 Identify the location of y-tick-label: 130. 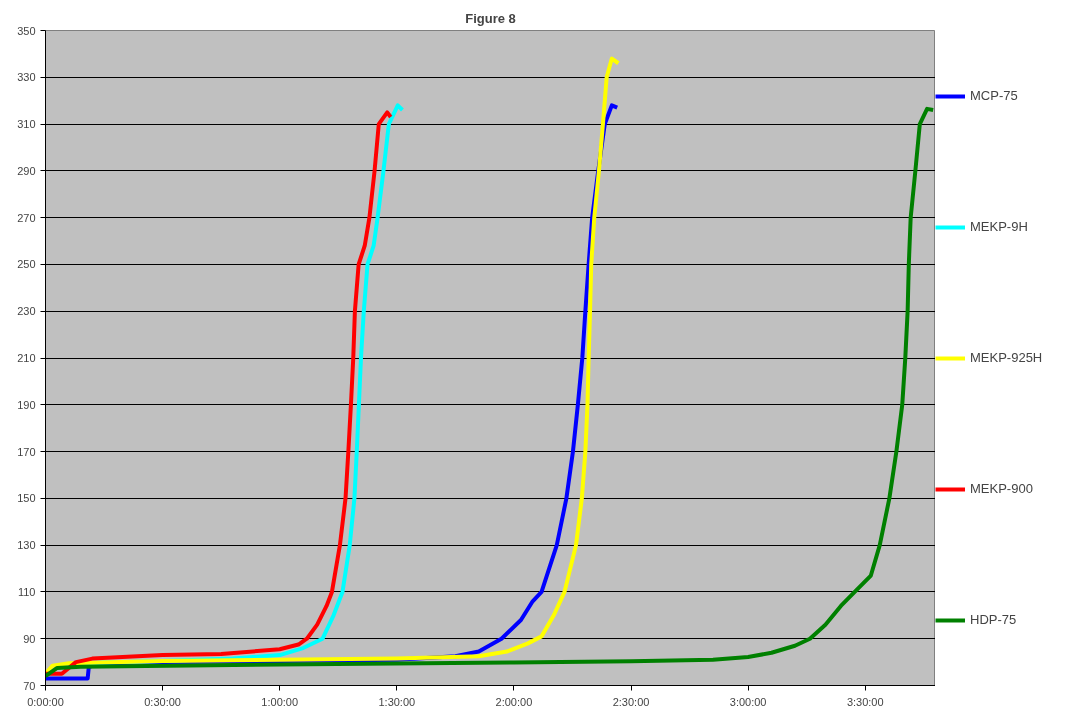
(26, 545).